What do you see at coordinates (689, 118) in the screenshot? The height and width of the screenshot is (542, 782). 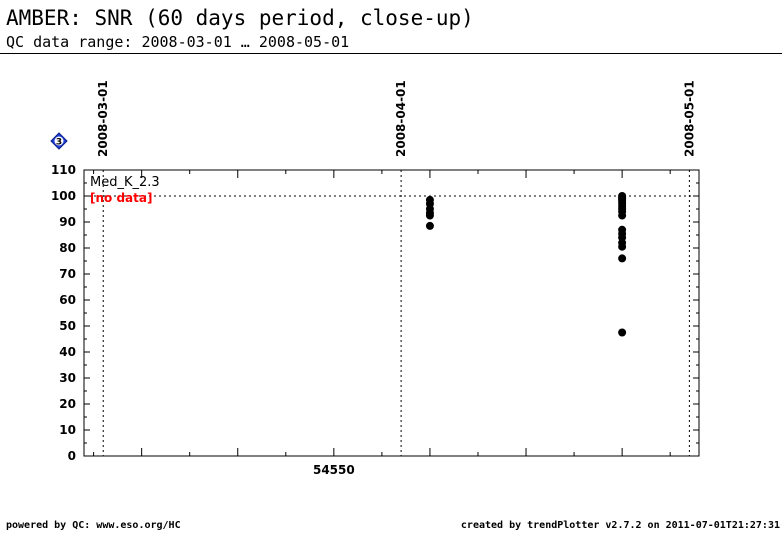 I see `date-marker-label: 2008-05-01` at bounding box center [689, 118].